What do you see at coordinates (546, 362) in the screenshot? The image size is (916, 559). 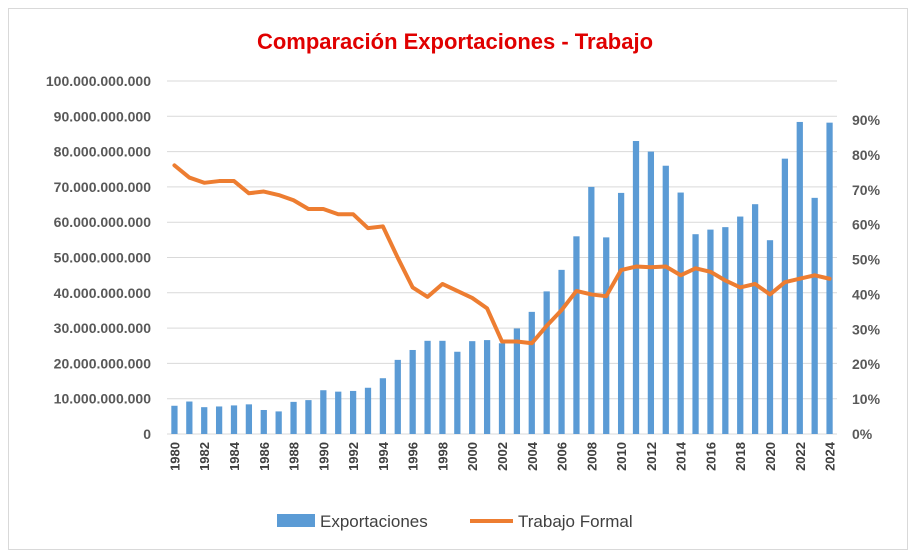 I see `bar-exportaciones-2005` at bounding box center [546, 362].